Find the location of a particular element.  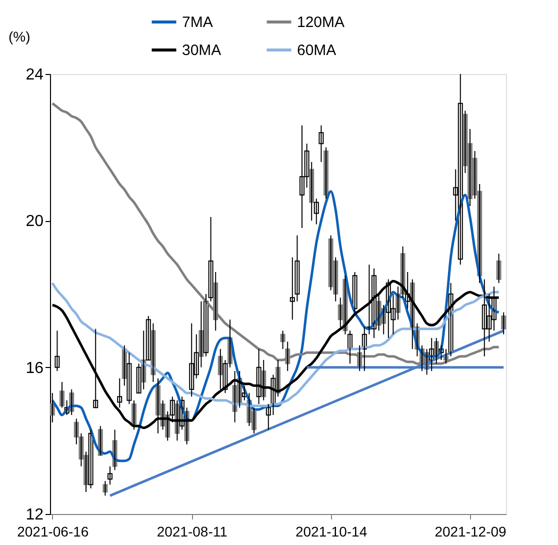

x-tick-label: 2021-10-14 is located at coordinates (331, 532).